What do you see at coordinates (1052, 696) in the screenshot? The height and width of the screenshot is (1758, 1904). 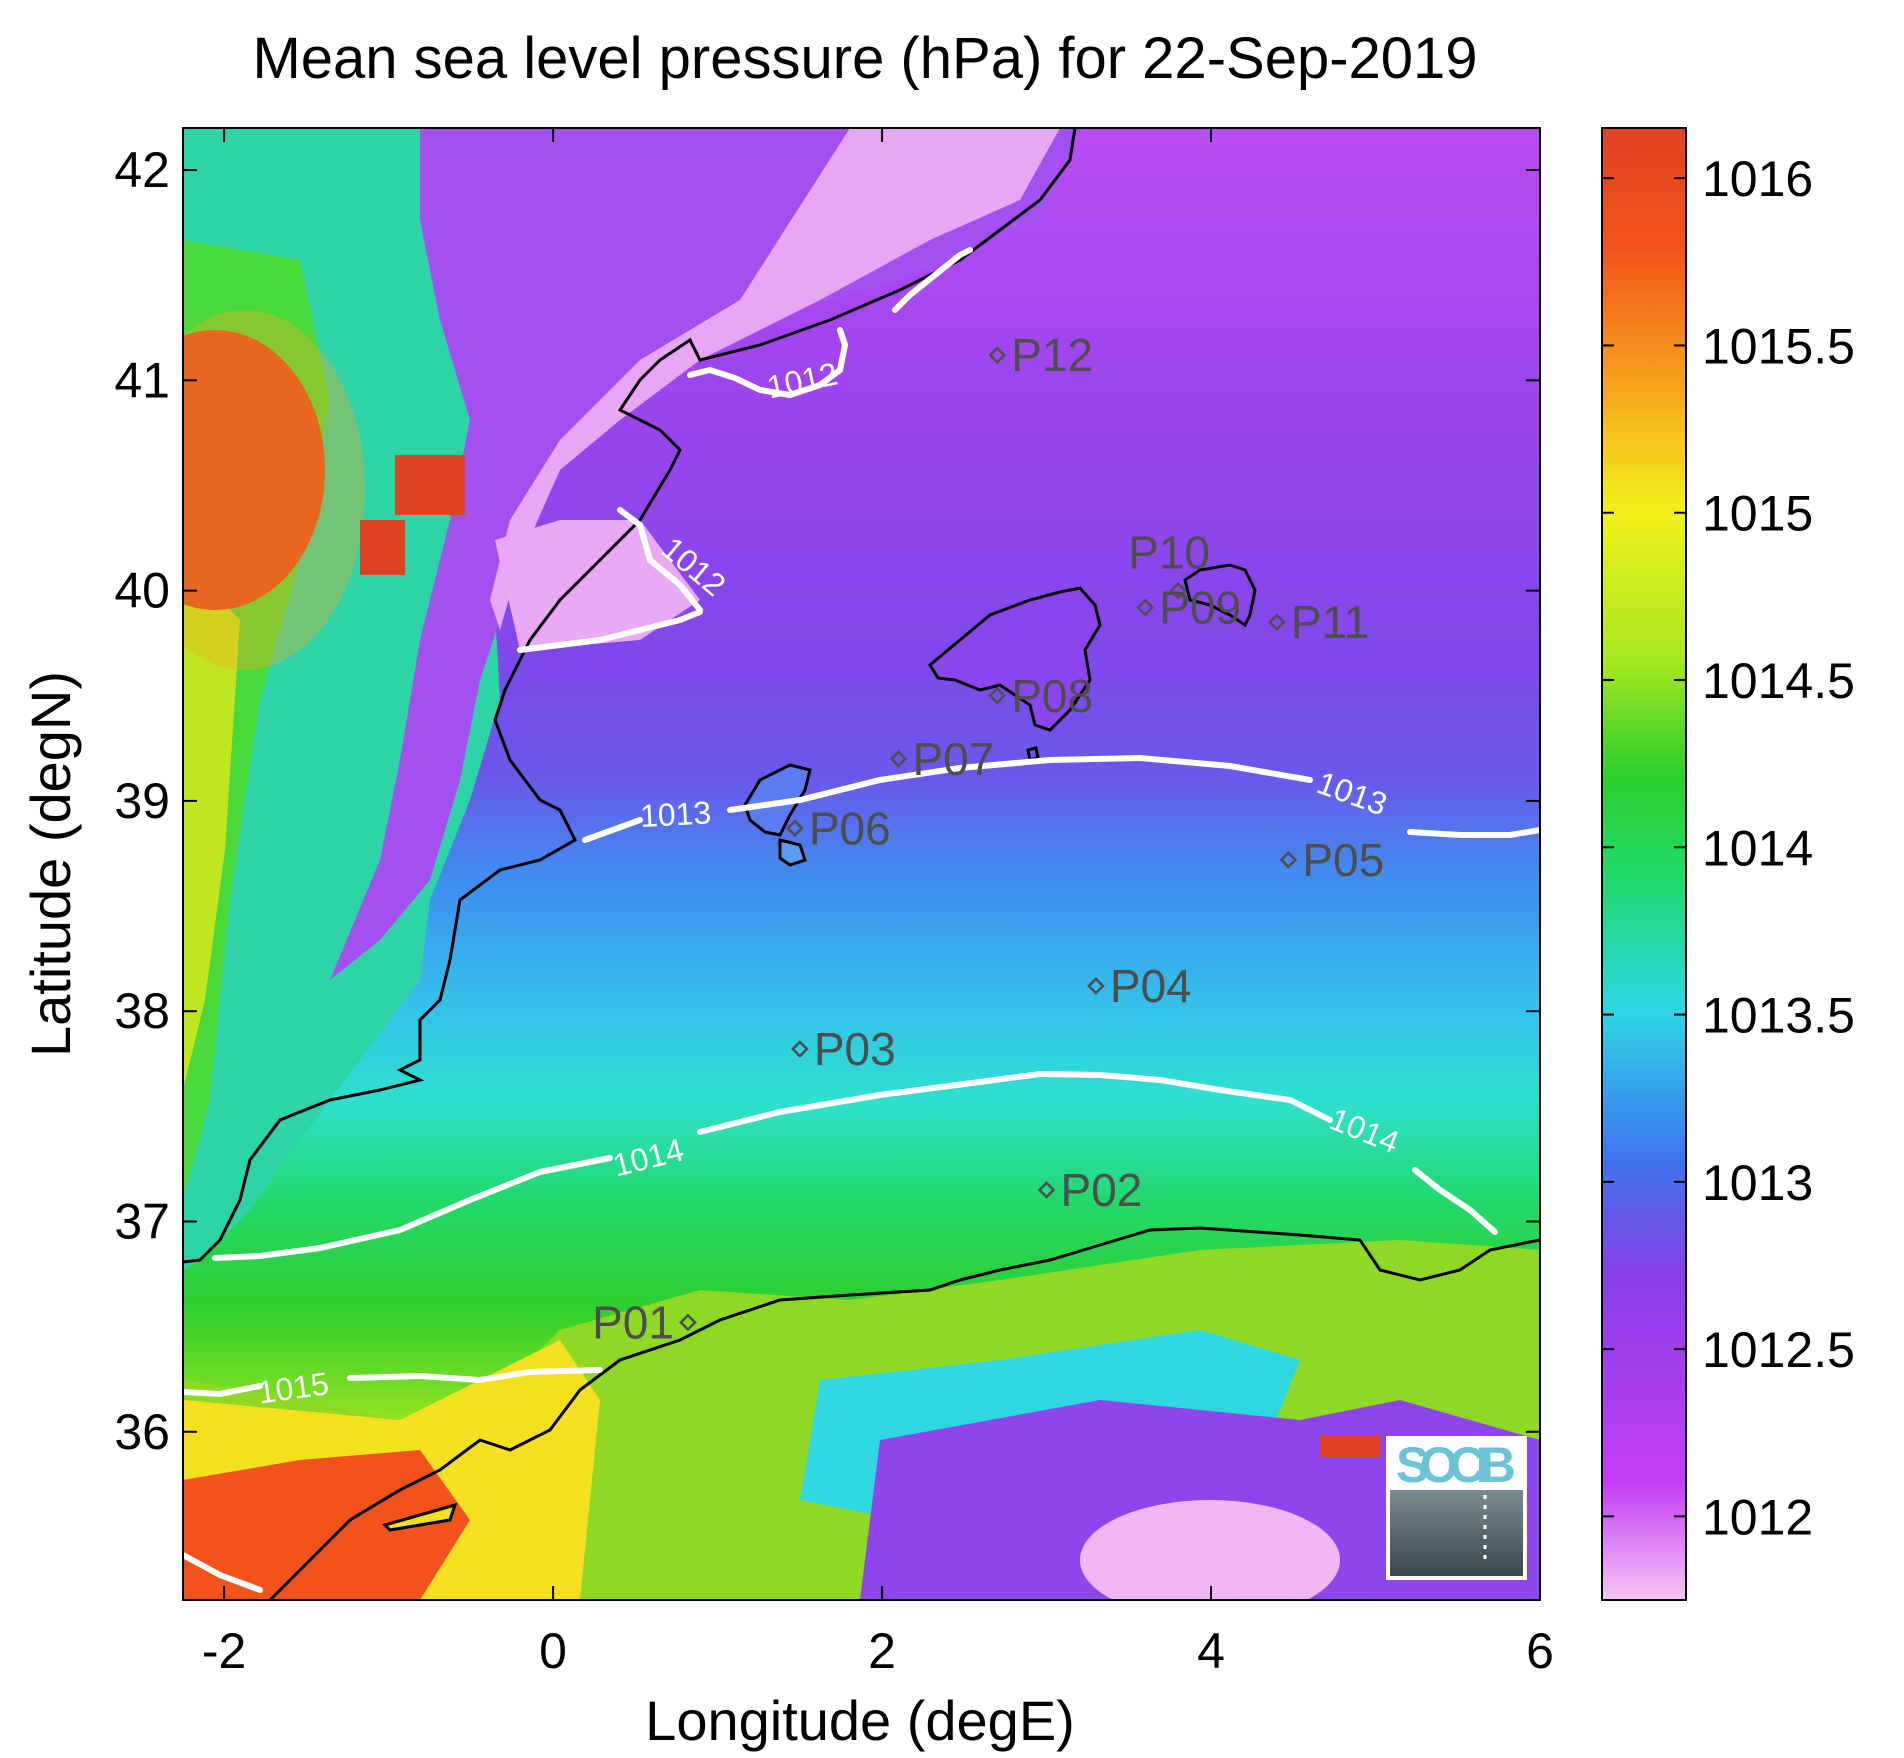 I see `station-label: P08` at bounding box center [1052, 696].